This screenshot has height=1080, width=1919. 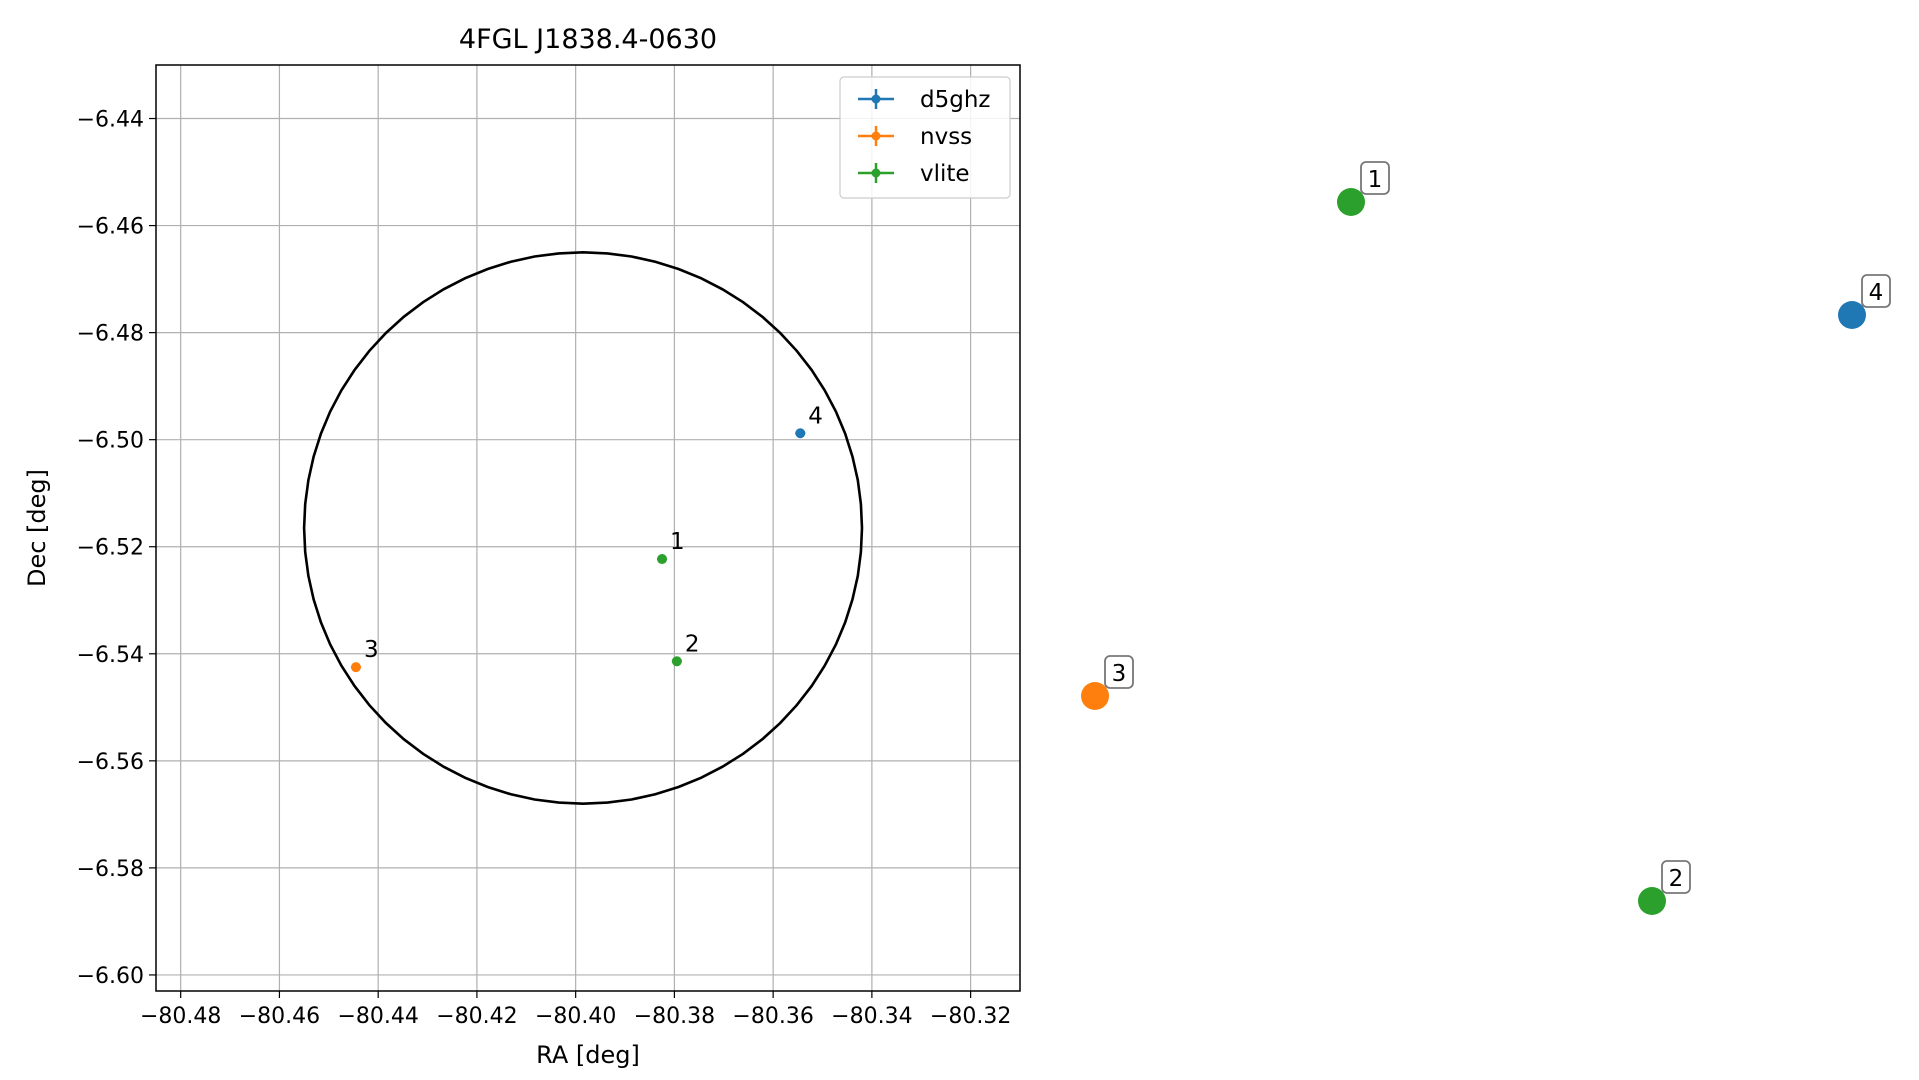 I want to click on chart-title: 4FGL J1838.4-0630, so click(x=588, y=39).